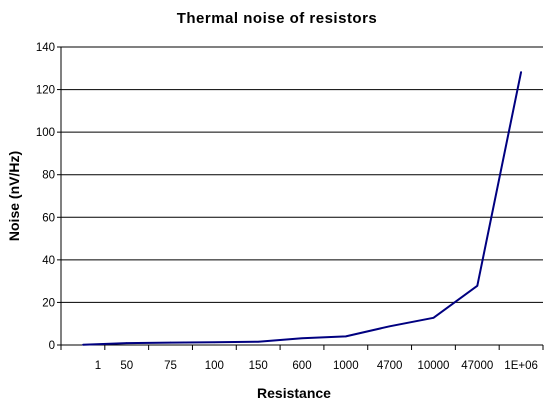 This screenshot has width=553, height=406. What do you see at coordinates (277, 18) in the screenshot?
I see `chart-title: Thermal noise of resistors` at bounding box center [277, 18].